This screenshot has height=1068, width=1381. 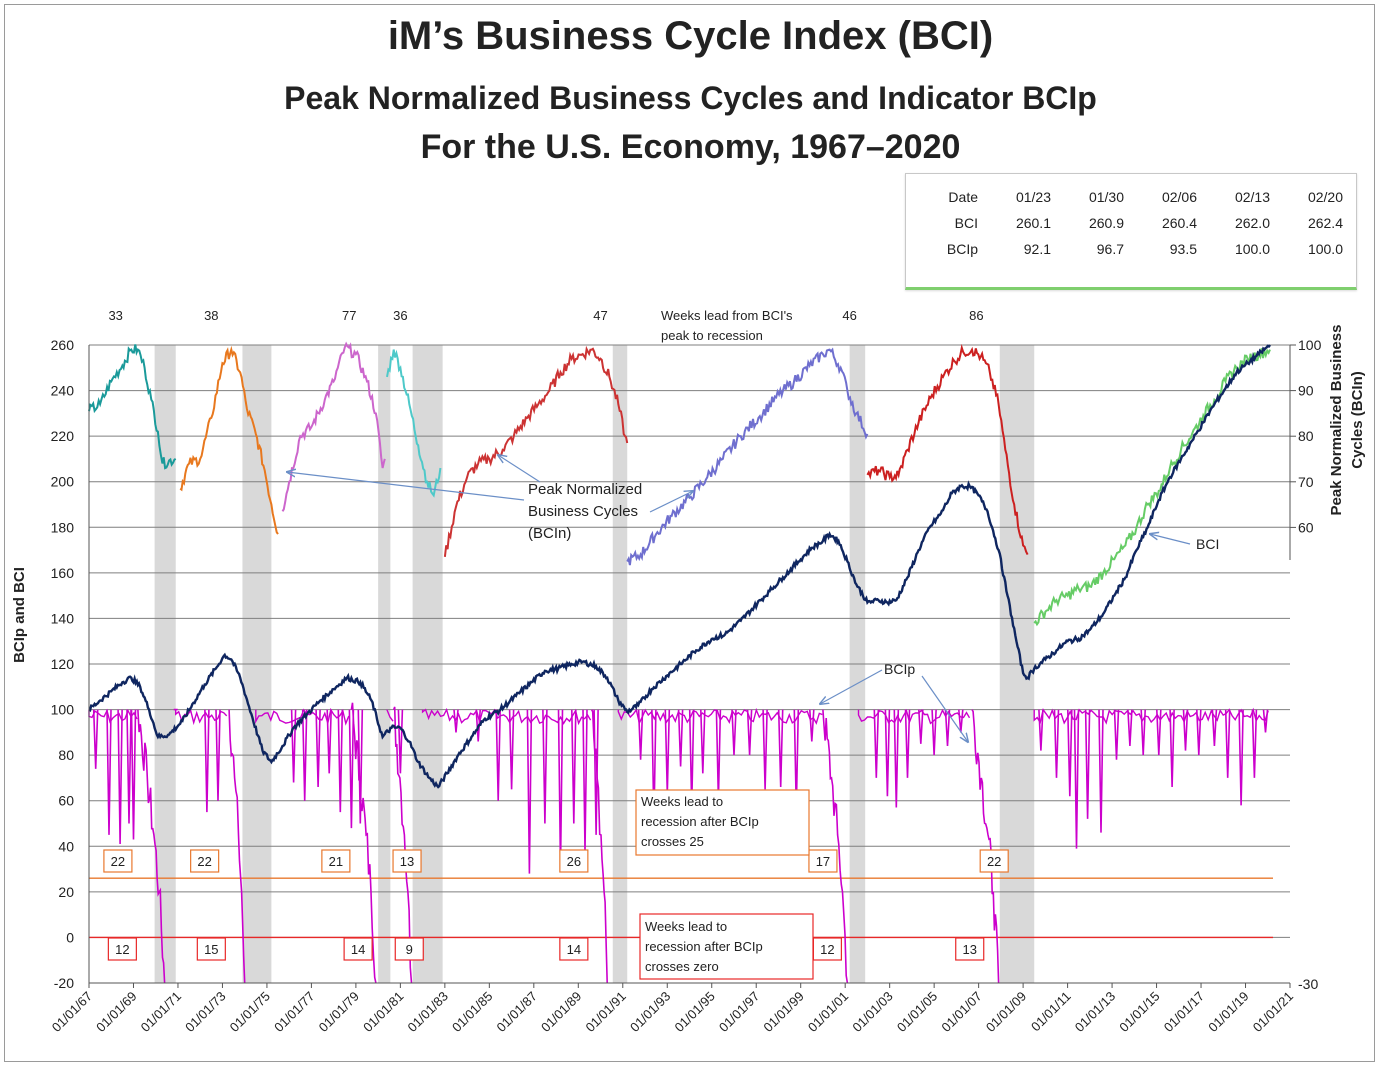 What do you see at coordinates (1129, 197) in the screenshot?
I see `table-header-row: Date 01/23 01/30 02/06 02/13 02/20` at bounding box center [1129, 197].